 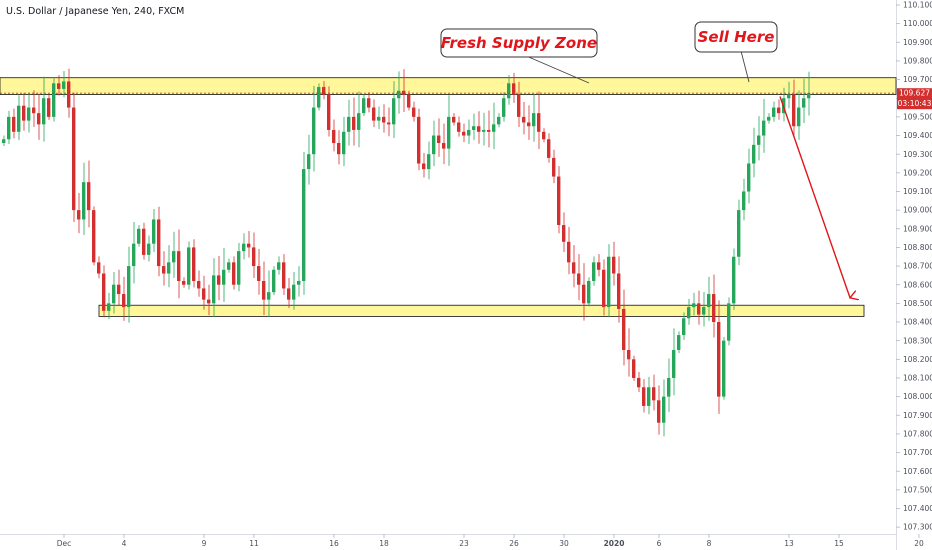 What do you see at coordinates (919, 543) in the screenshot?
I see `time-tick-label: 20` at bounding box center [919, 543].